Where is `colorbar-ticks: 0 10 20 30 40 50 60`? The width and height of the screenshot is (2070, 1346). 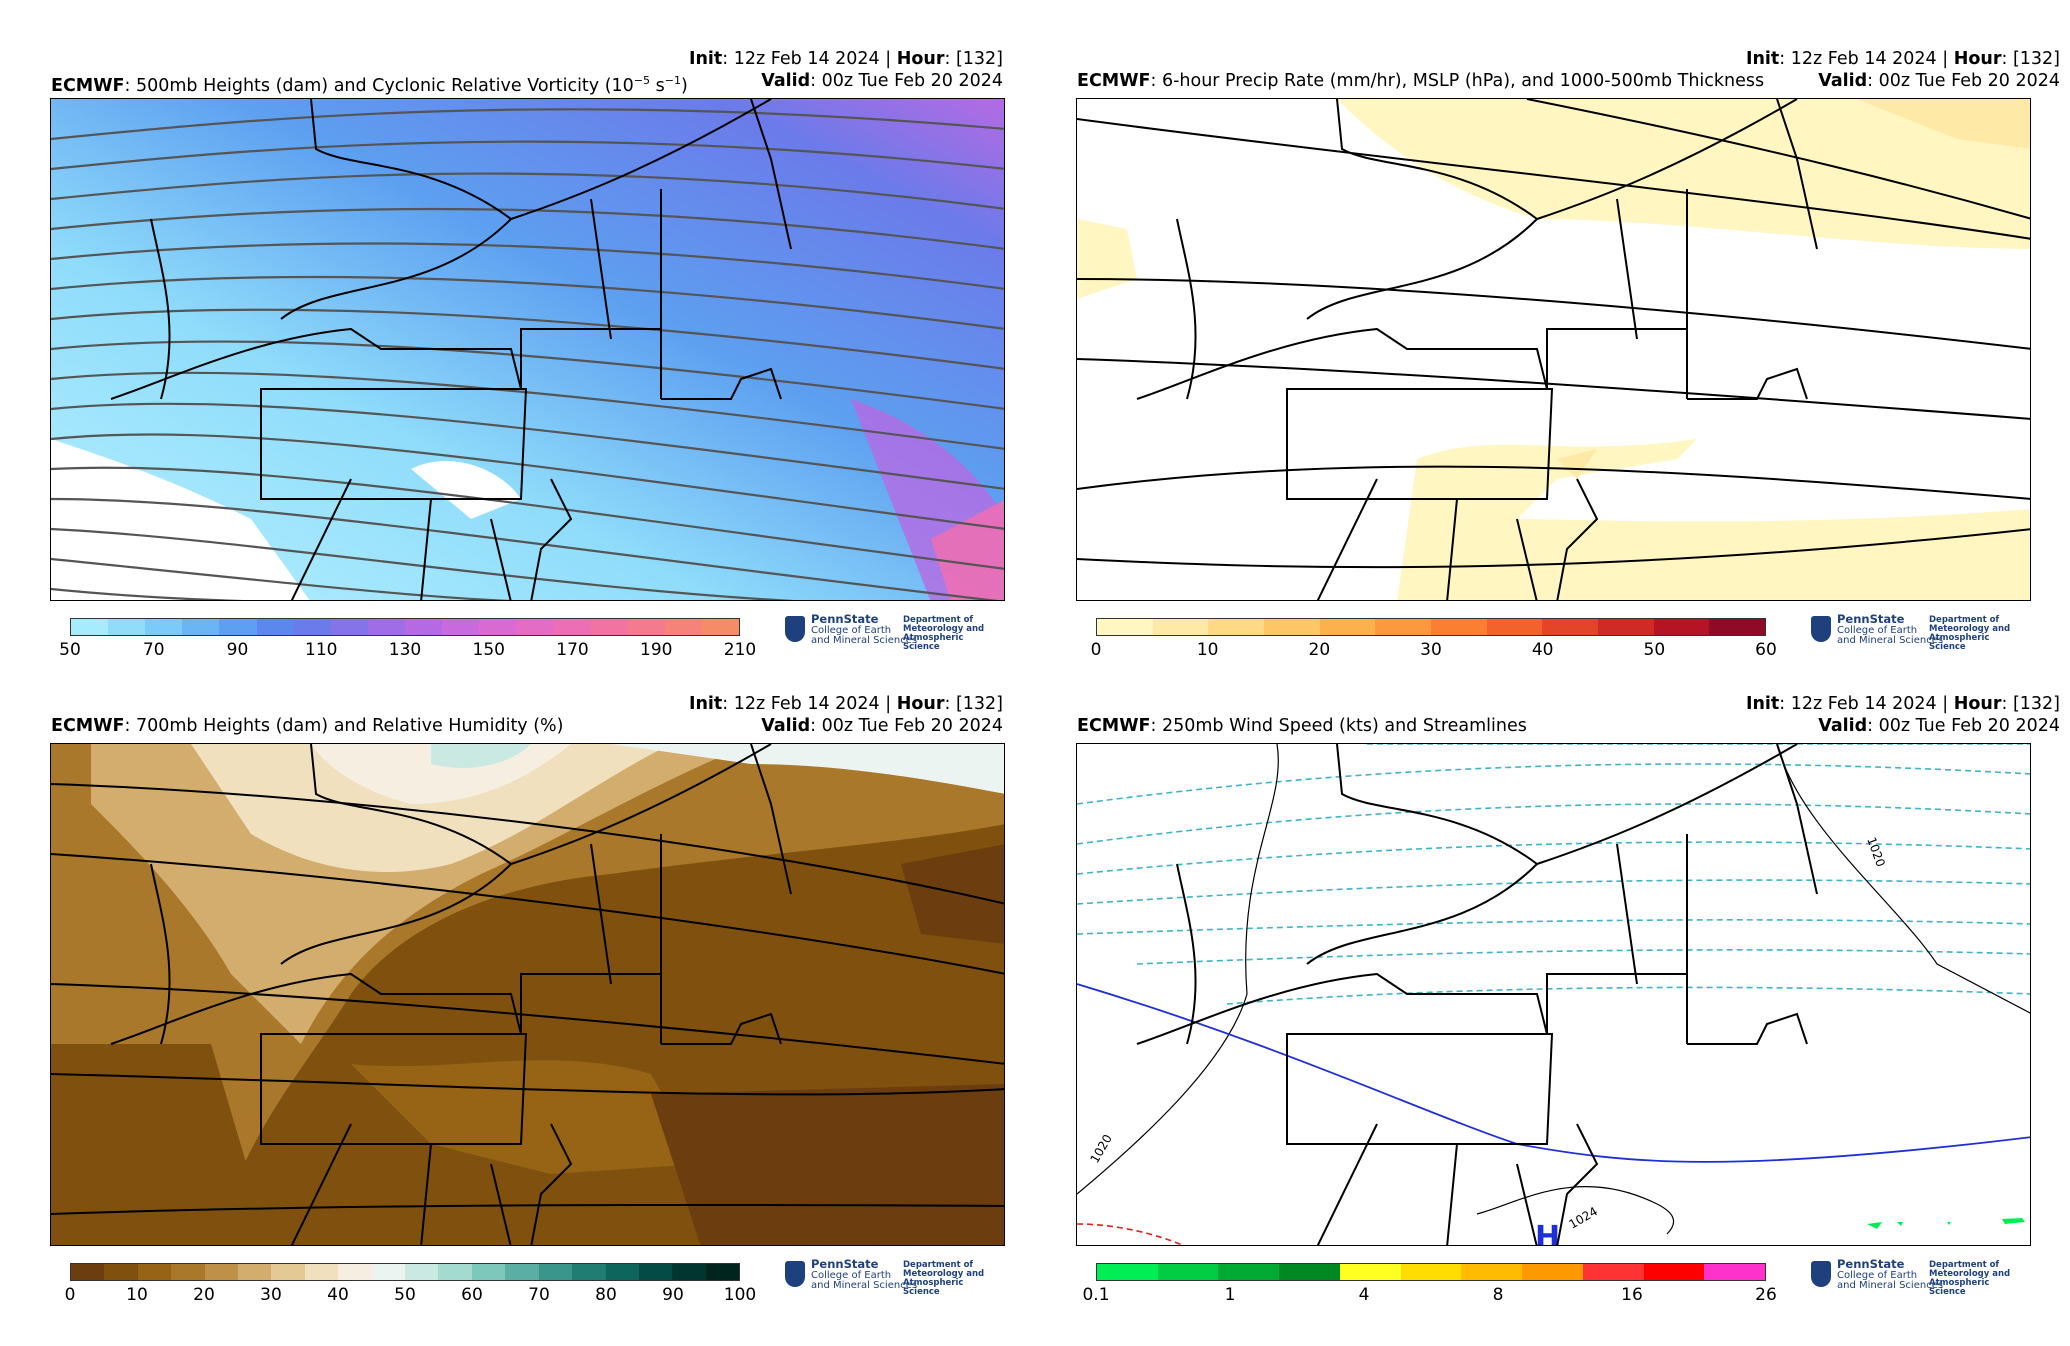 colorbar-ticks: 0 10 20 30 40 50 60 is located at coordinates (1434, 651).